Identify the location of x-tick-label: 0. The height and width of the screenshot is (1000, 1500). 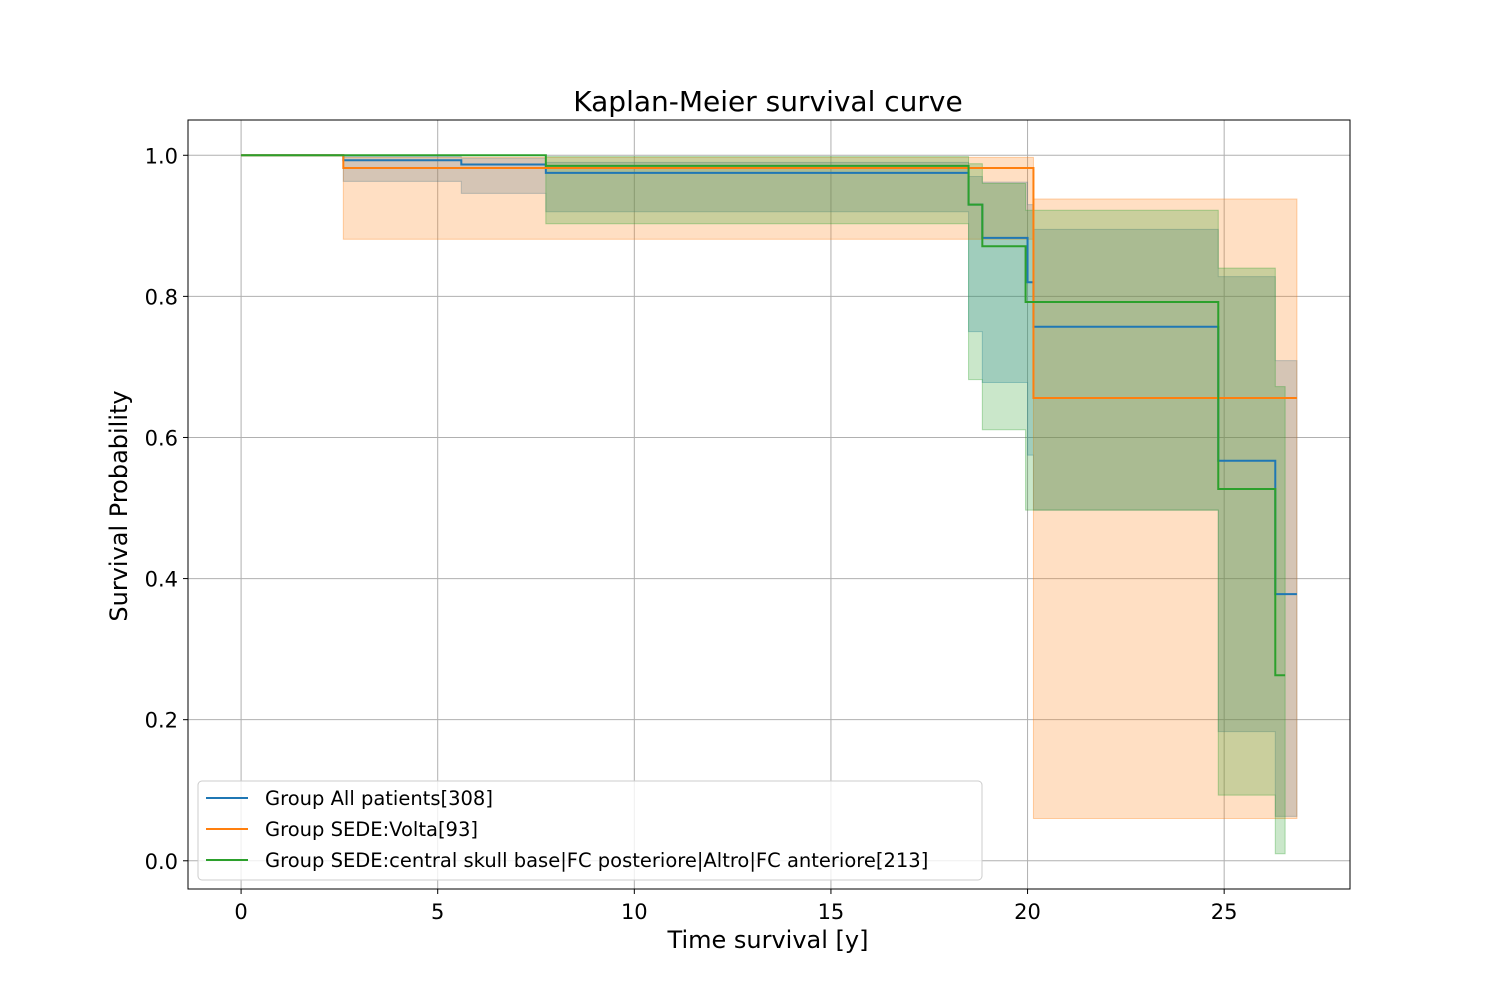
(240, 912).